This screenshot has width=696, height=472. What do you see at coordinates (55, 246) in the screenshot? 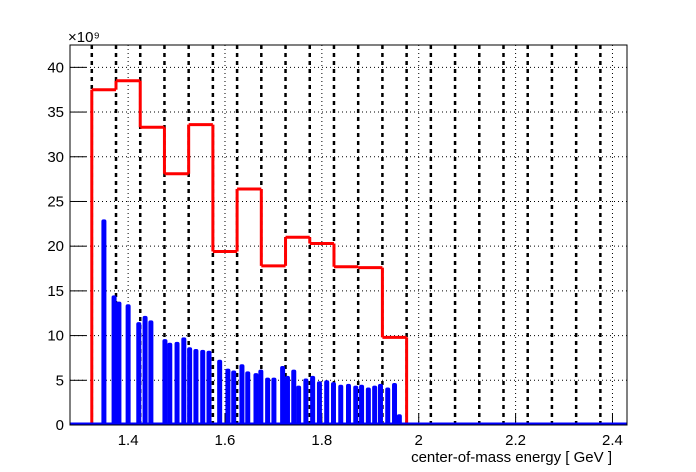
I see `y-tick-label: 20` at bounding box center [55, 246].